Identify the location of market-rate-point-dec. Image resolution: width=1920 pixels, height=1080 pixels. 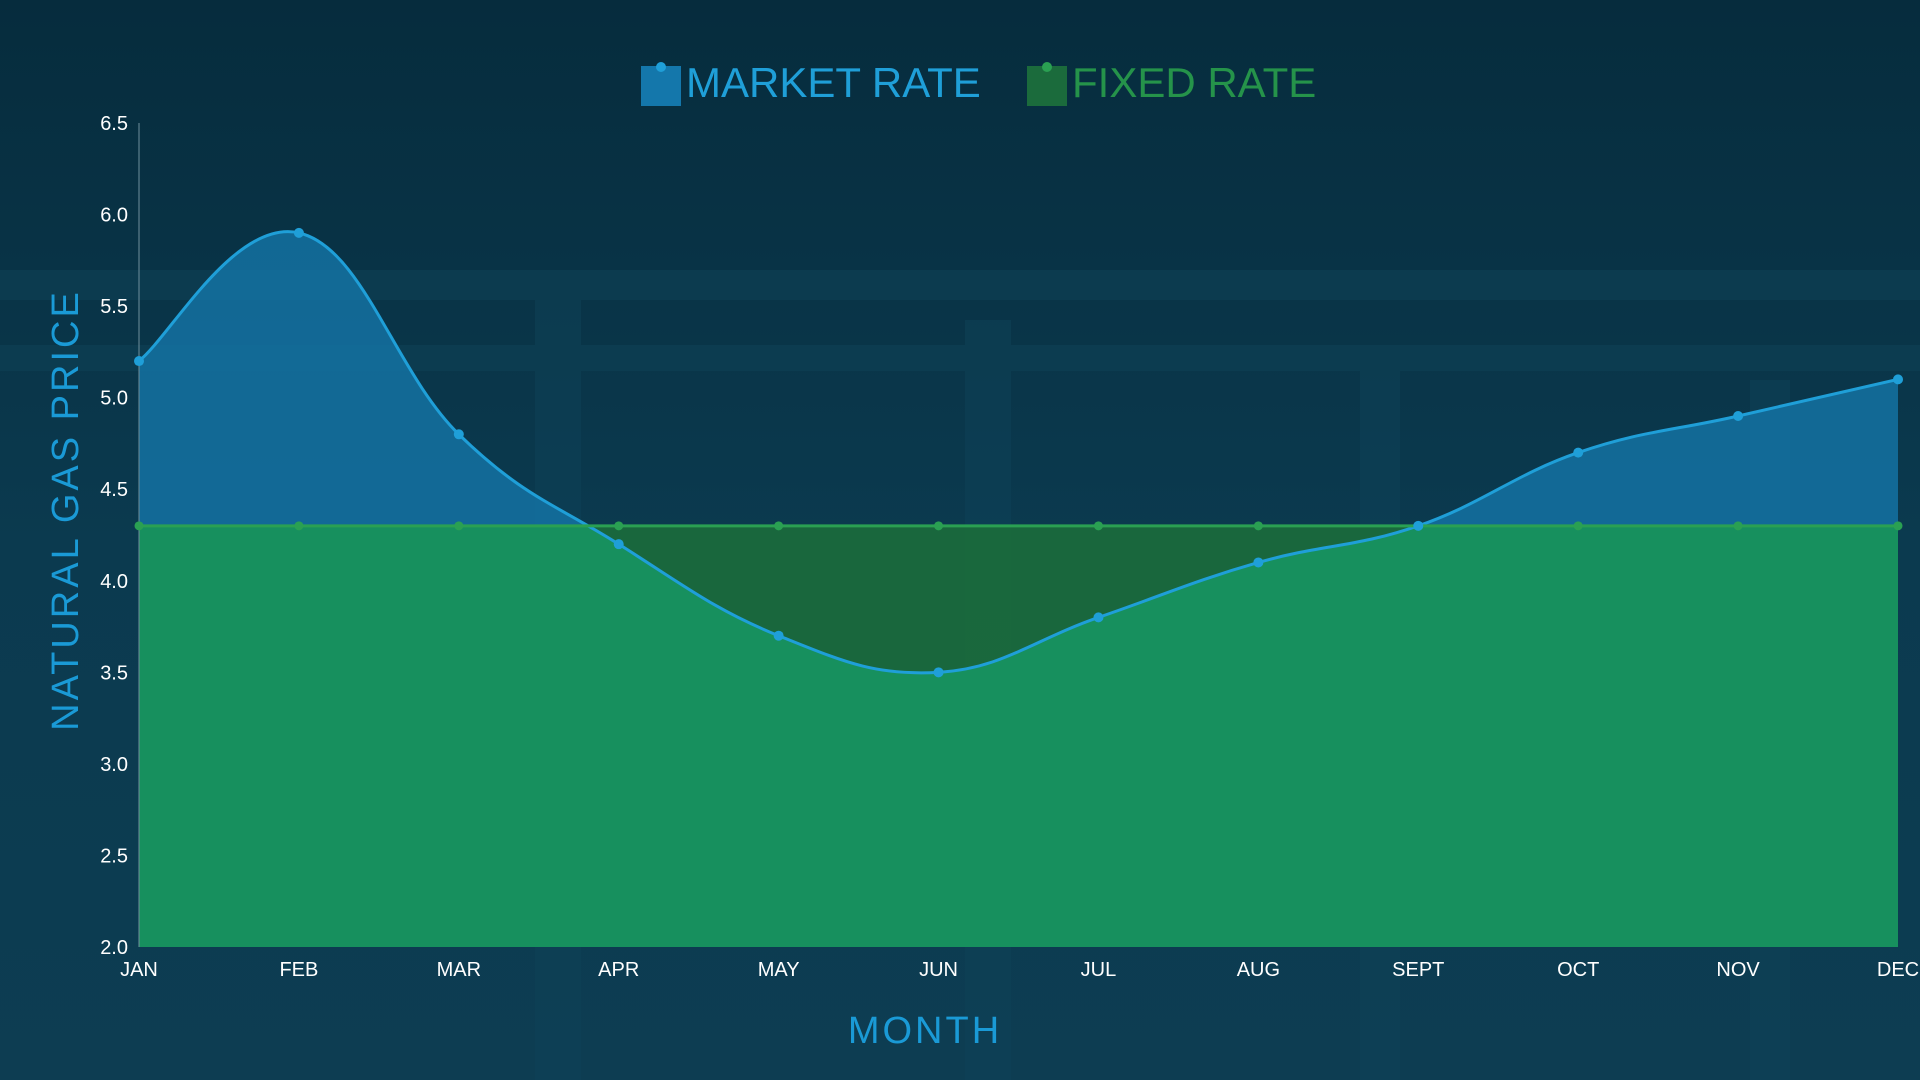
(1898, 379).